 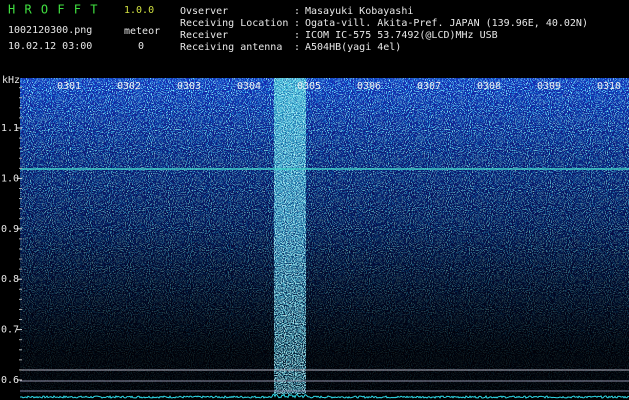 I want to click on axis-unit: kHz, so click(x=11, y=80).